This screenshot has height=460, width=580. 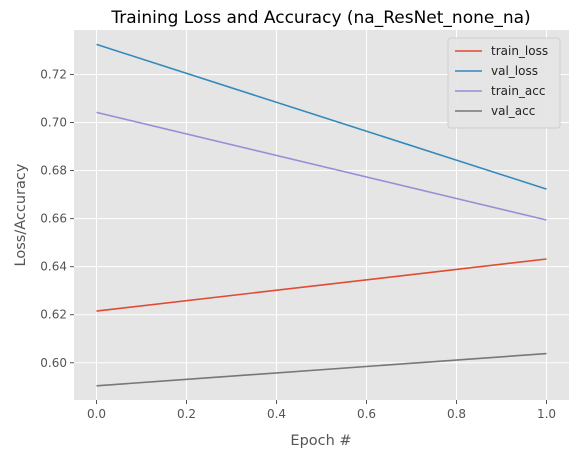 What do you see at coordinates (456, 414) in the screenshot?
I see `x-tick-label: 0.8` at bounding box center [456, 414].